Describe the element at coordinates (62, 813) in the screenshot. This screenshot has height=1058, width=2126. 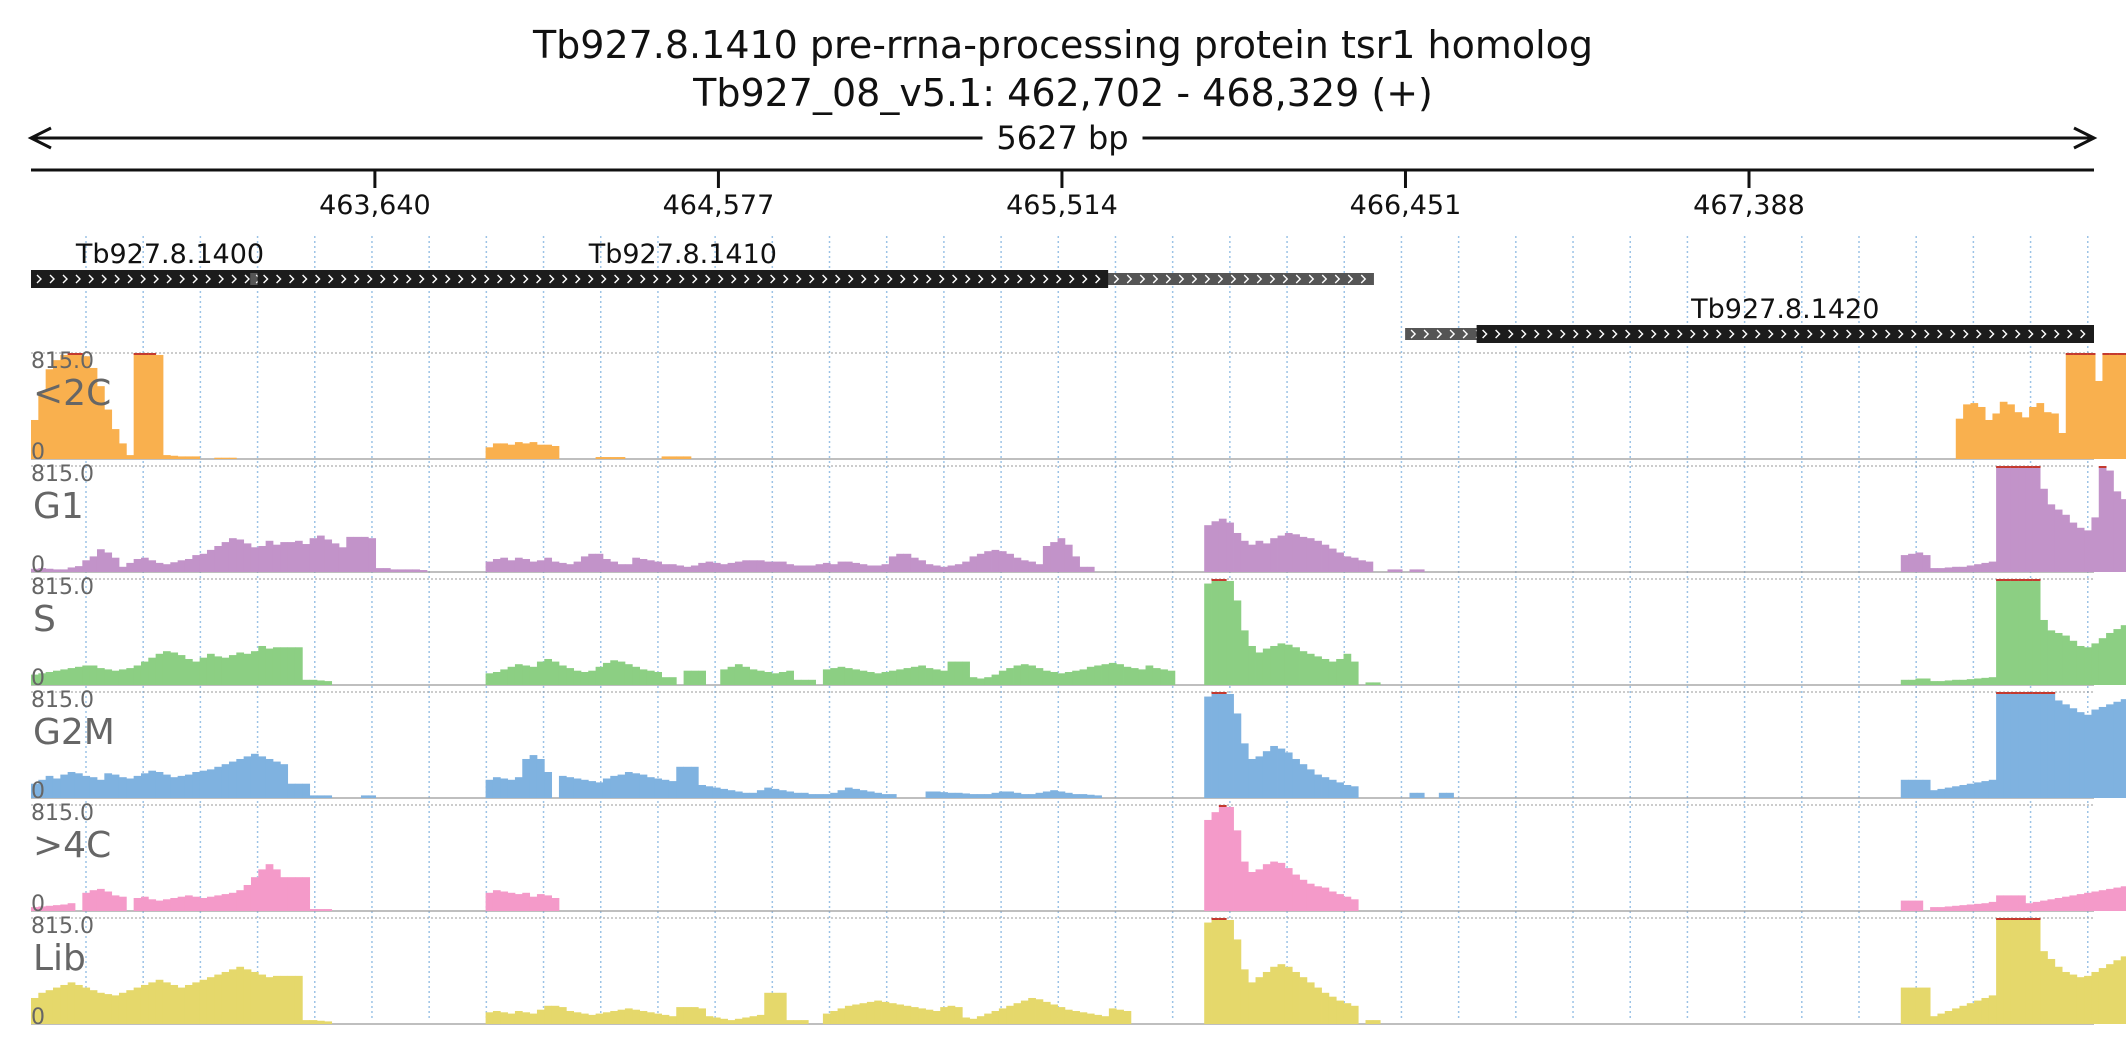
I see `track-ymax-label: 815.0` at that location.